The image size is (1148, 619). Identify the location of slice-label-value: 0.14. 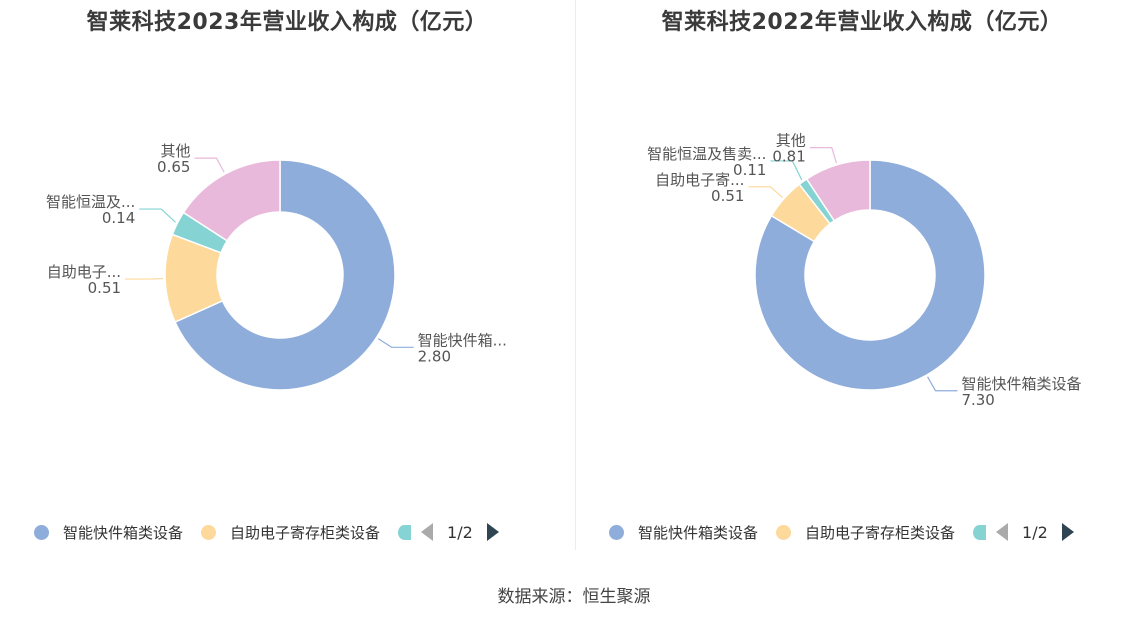
(118, 218).